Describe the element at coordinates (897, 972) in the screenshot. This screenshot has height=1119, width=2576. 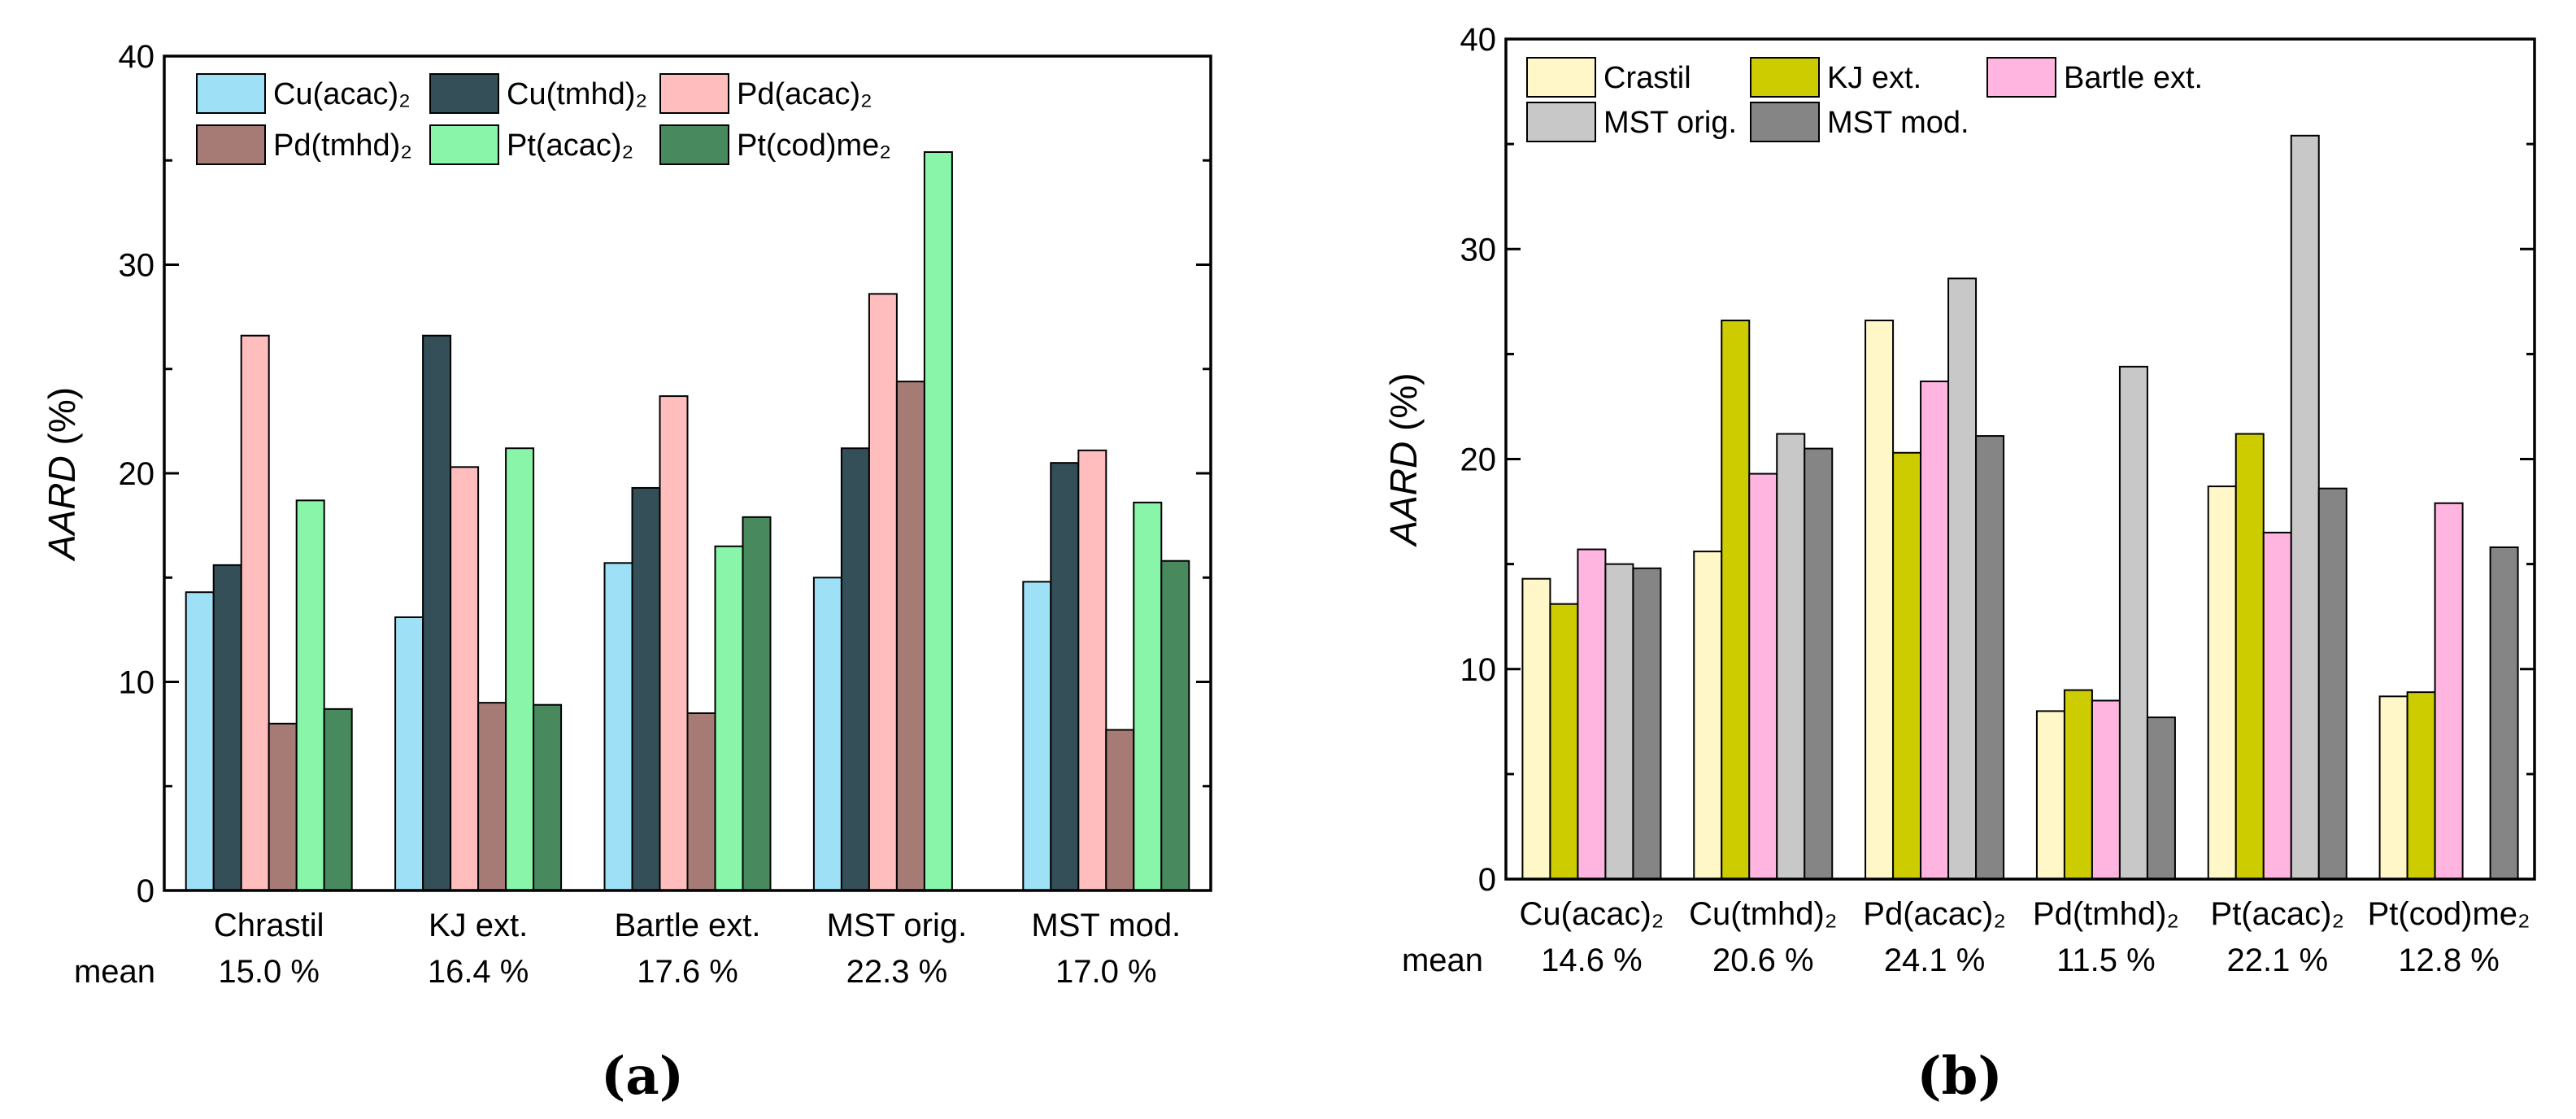
I see `mean-value-label: 22.3 %` at that location.